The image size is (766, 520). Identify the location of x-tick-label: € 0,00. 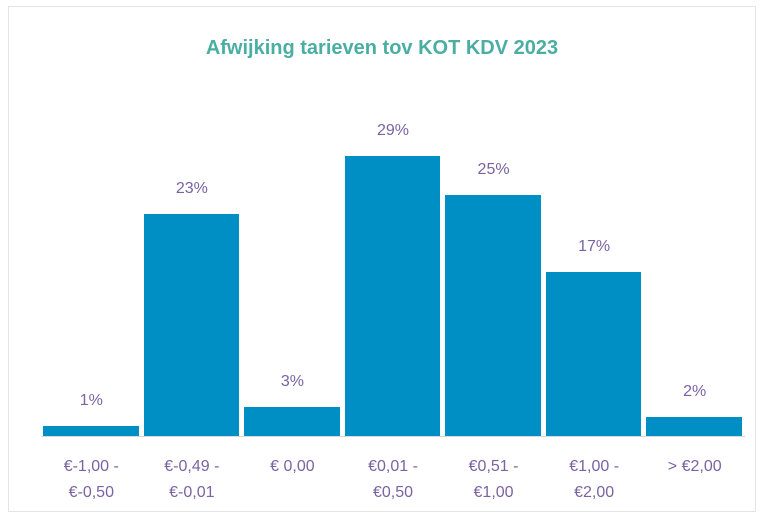
(292, 466).